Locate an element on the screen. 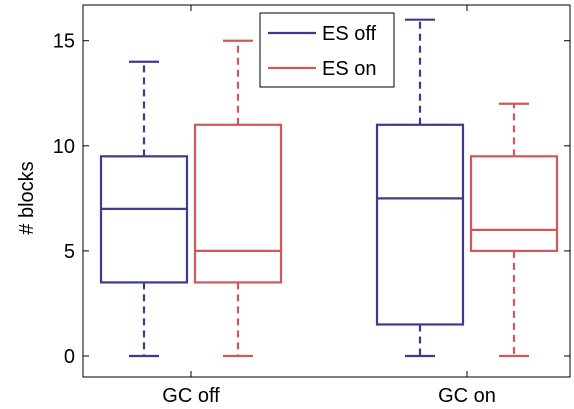  legend-label: ES off is located at coordinates (349, 34).